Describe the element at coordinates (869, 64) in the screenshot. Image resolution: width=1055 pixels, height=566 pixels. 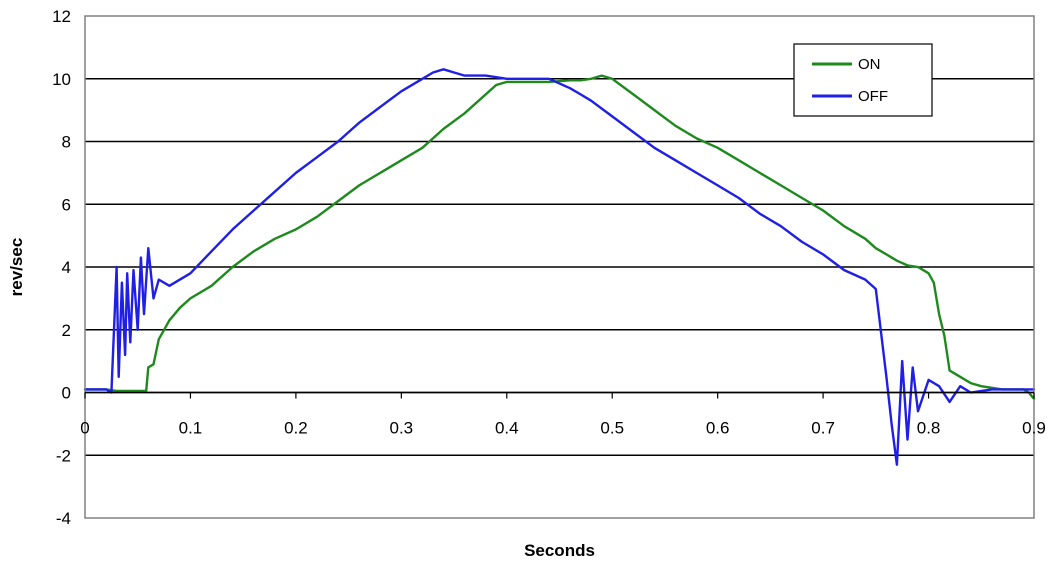
I see `legend-label-on: ON` at that location.